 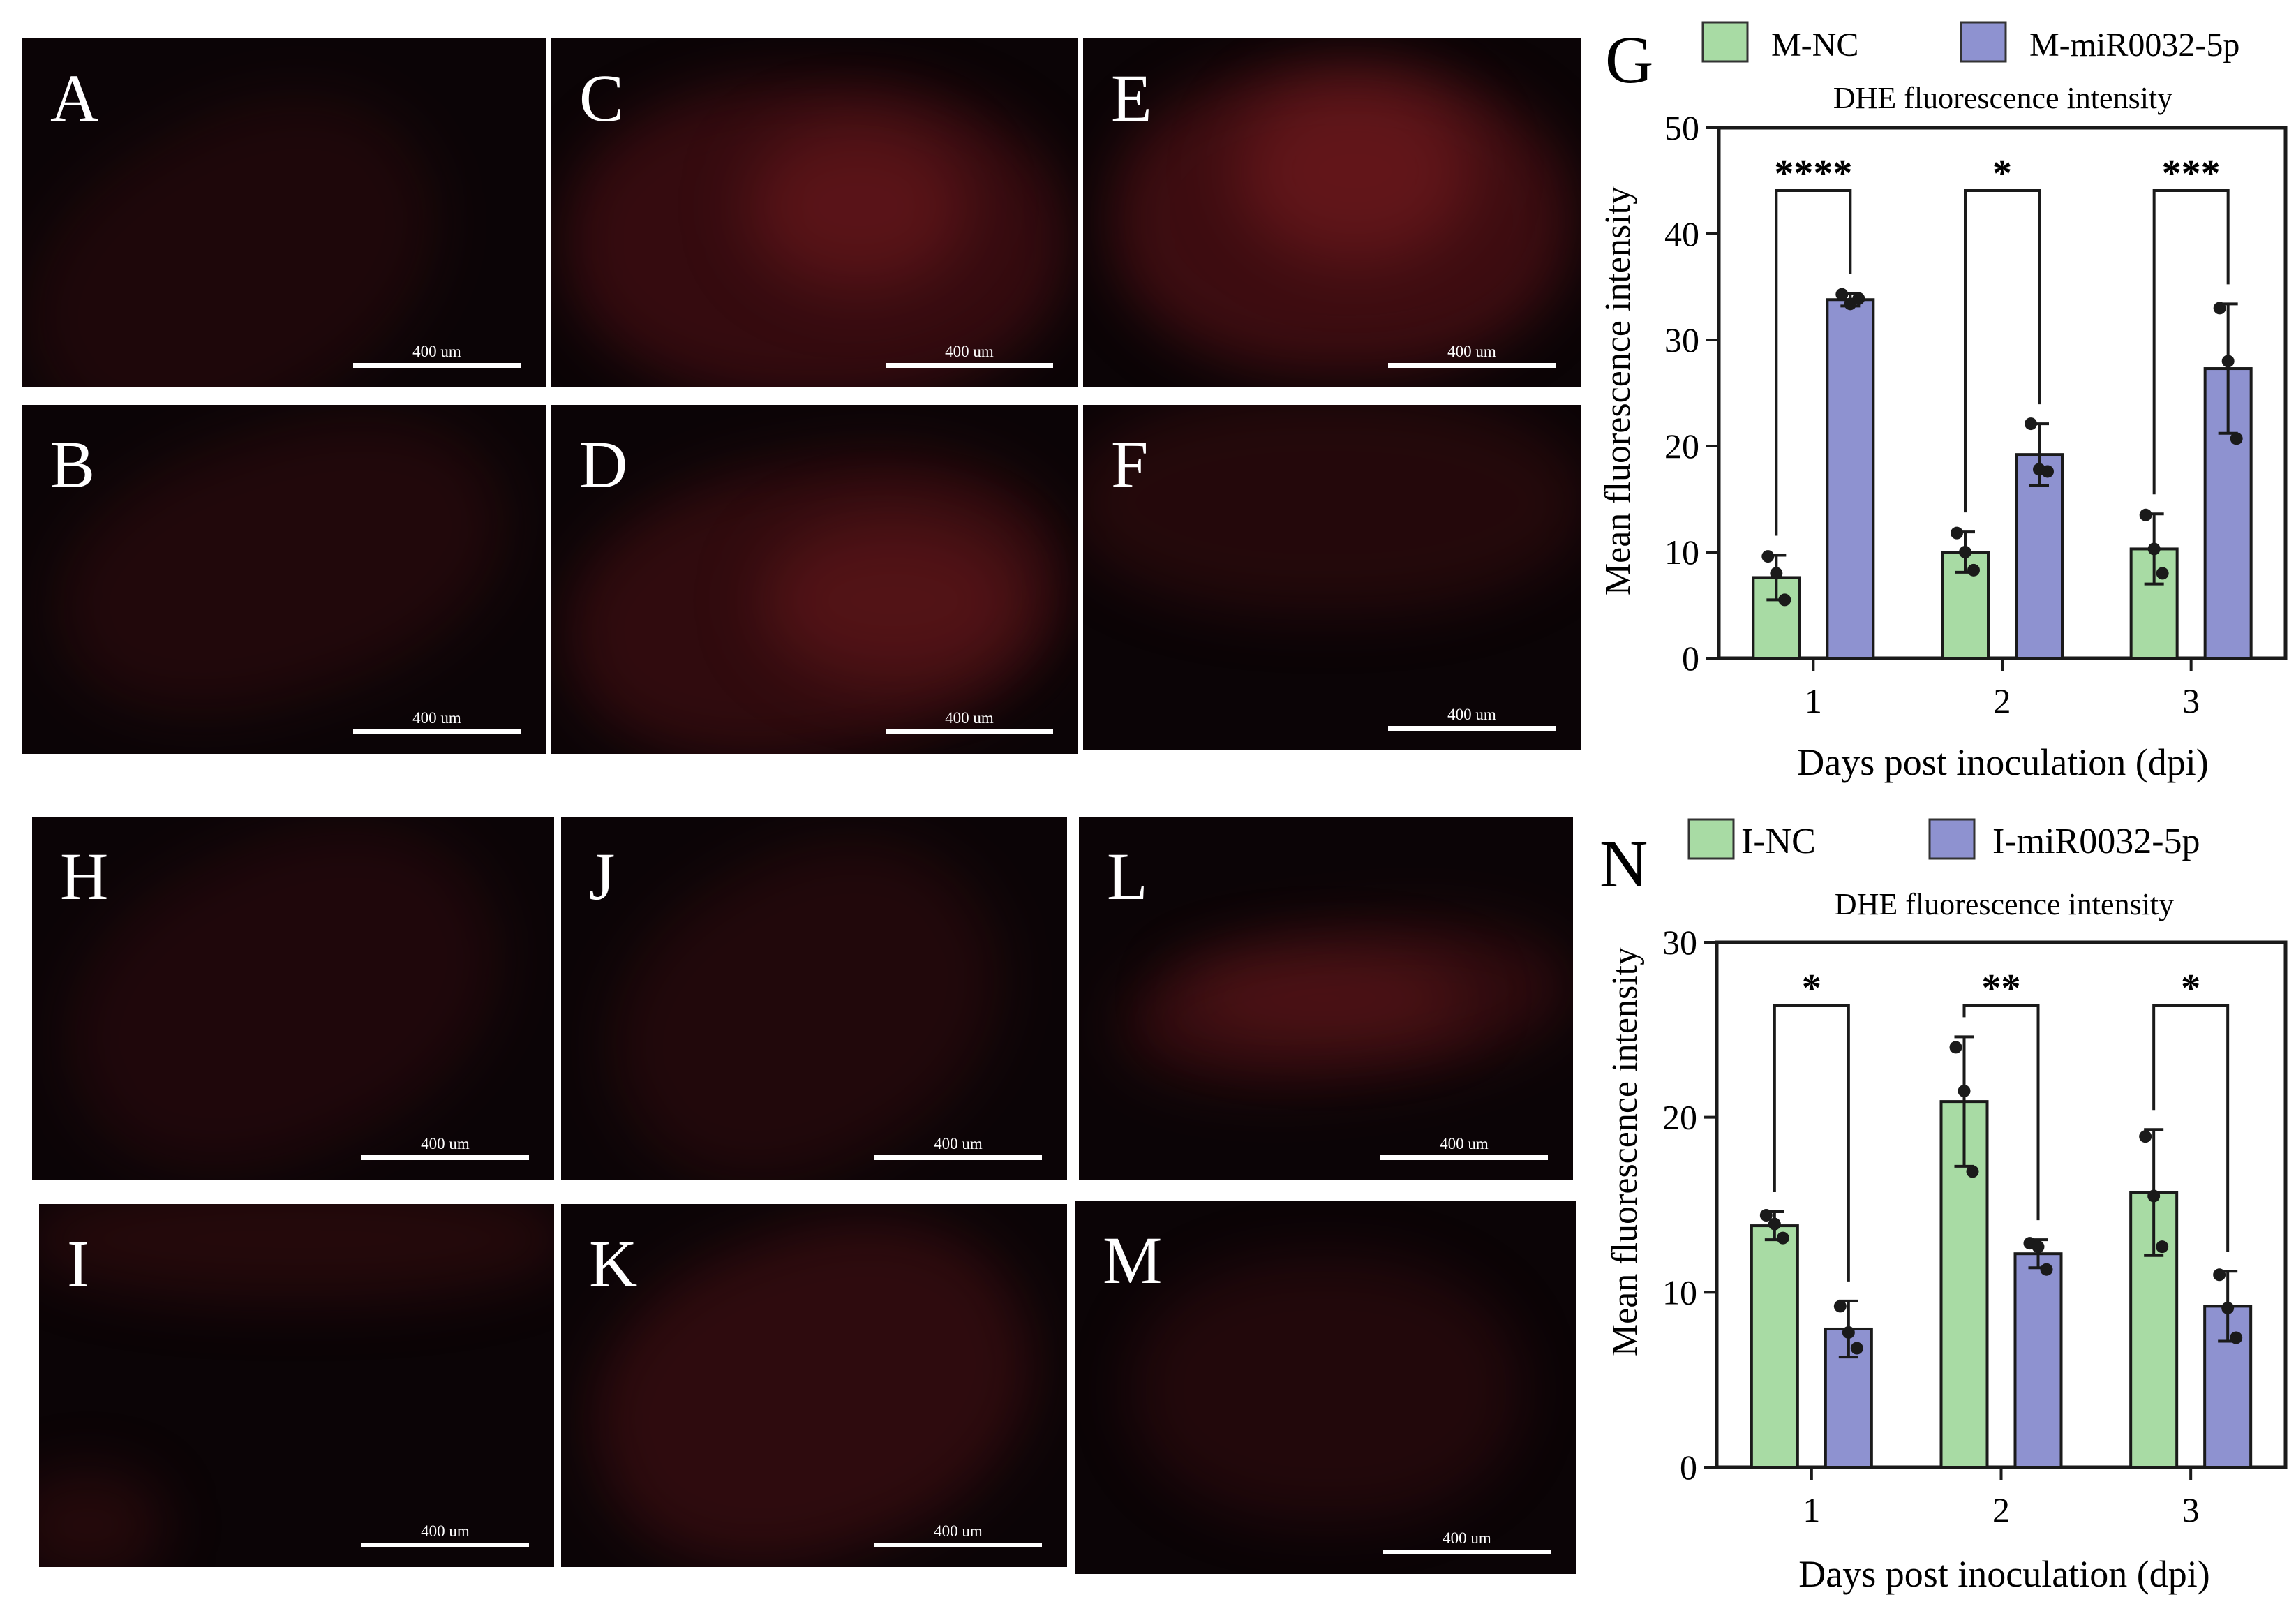 I want to click on panel-label: L, so click(x=1127, y=876).